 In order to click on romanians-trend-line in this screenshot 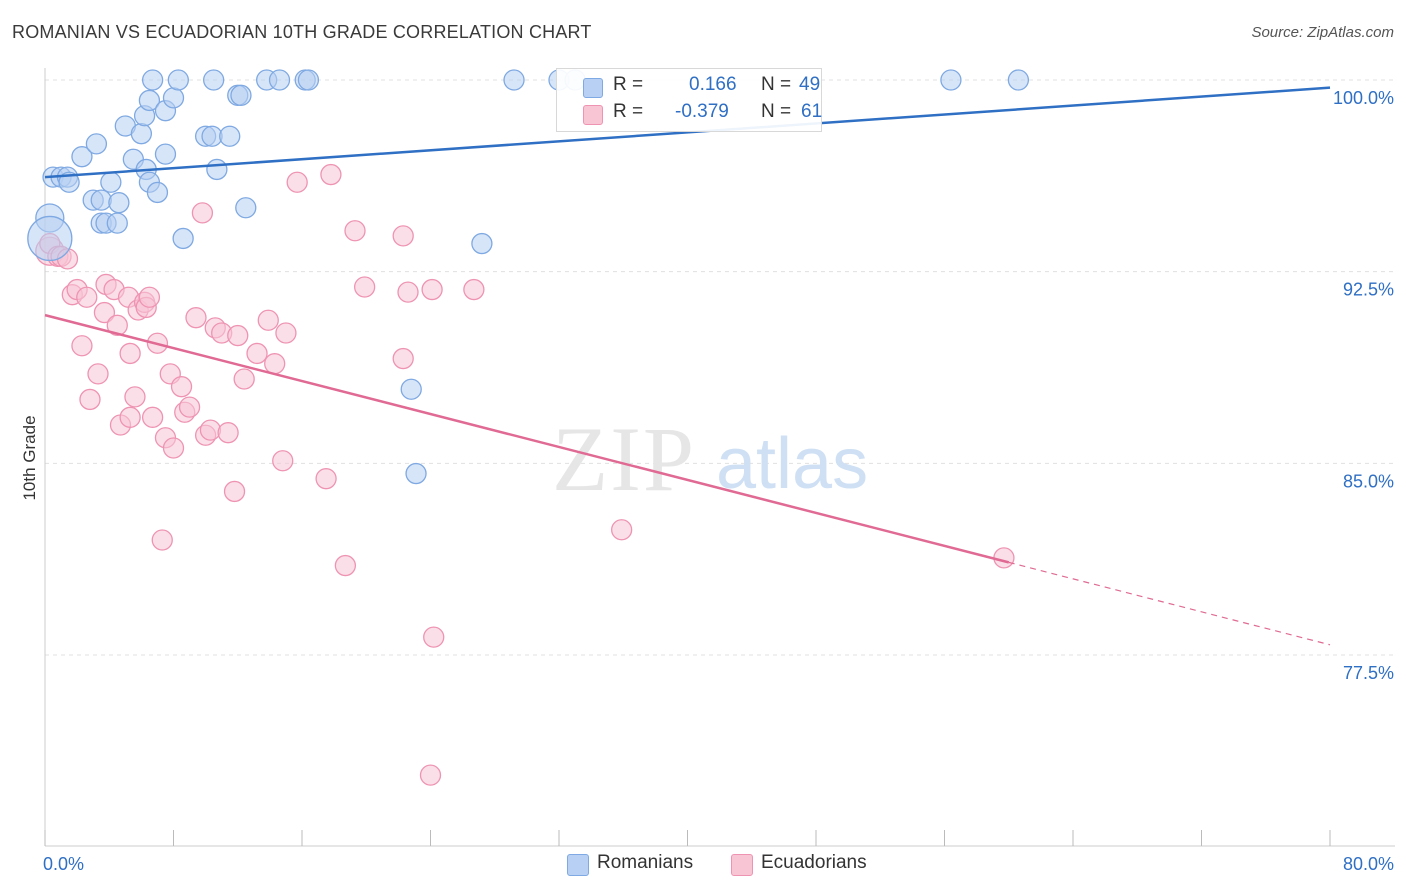, I will do `click(687, 132)`.